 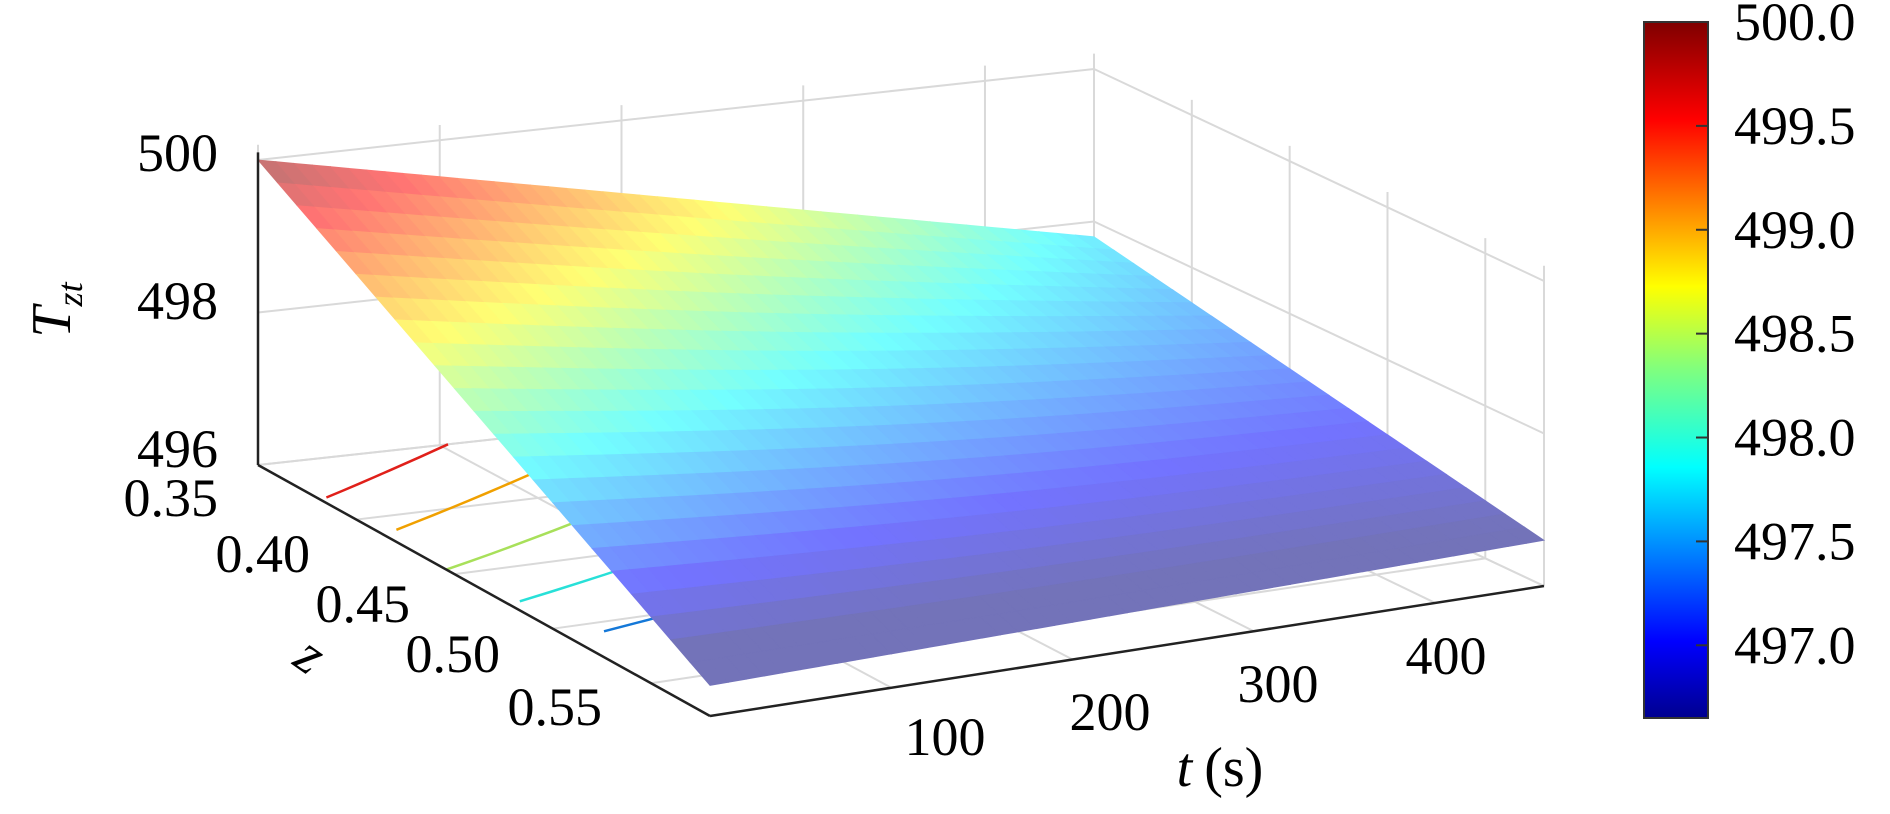 I want to click on x-axis-label-main: t, so click(x=1185, y=768).